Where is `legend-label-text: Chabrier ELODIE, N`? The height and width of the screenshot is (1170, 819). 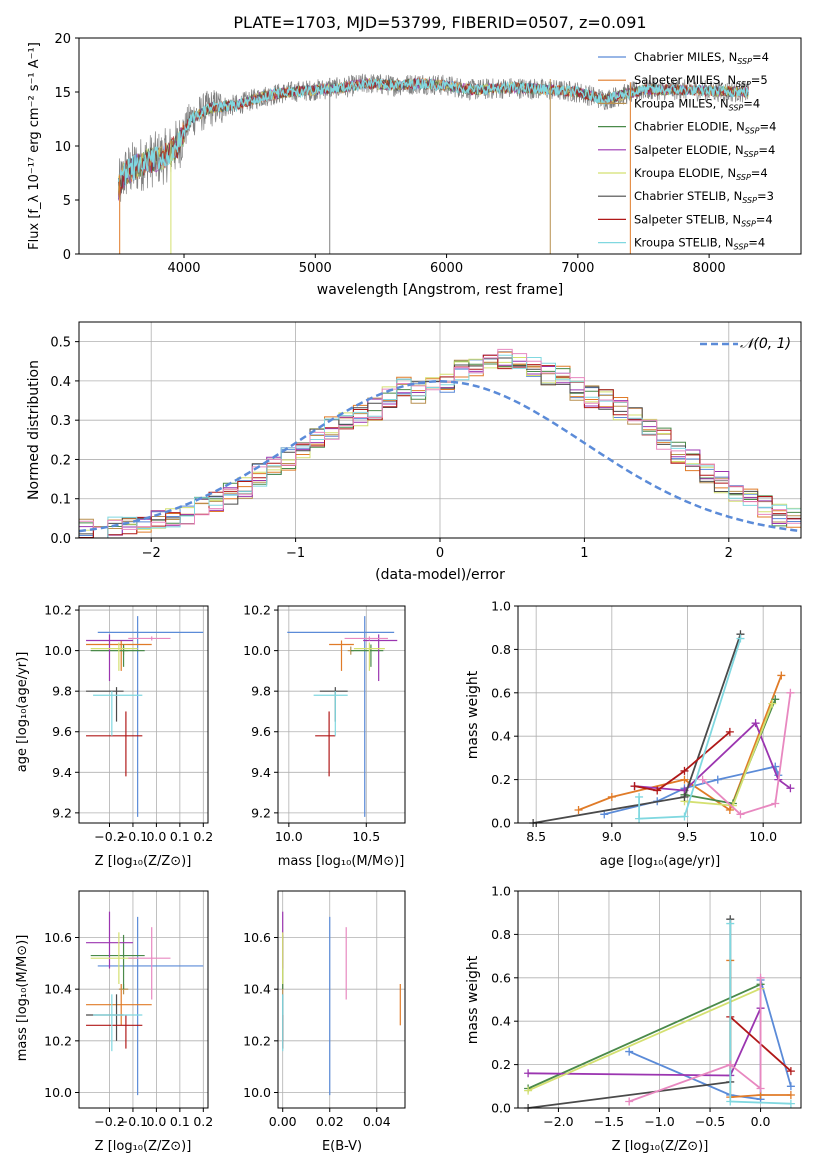
legend-label-text: Chabrier ELODIE, N is located at coordinates (689, 127).